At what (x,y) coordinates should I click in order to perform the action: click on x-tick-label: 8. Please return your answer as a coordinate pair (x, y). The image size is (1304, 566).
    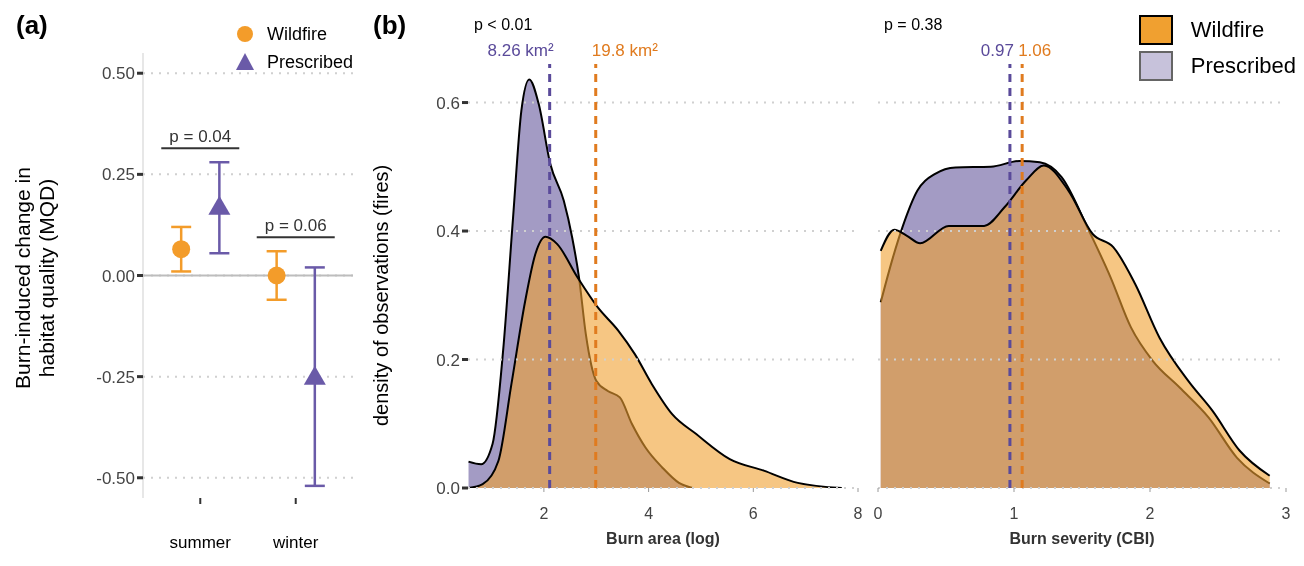
    Looking at the image, I should click on (858, 514).